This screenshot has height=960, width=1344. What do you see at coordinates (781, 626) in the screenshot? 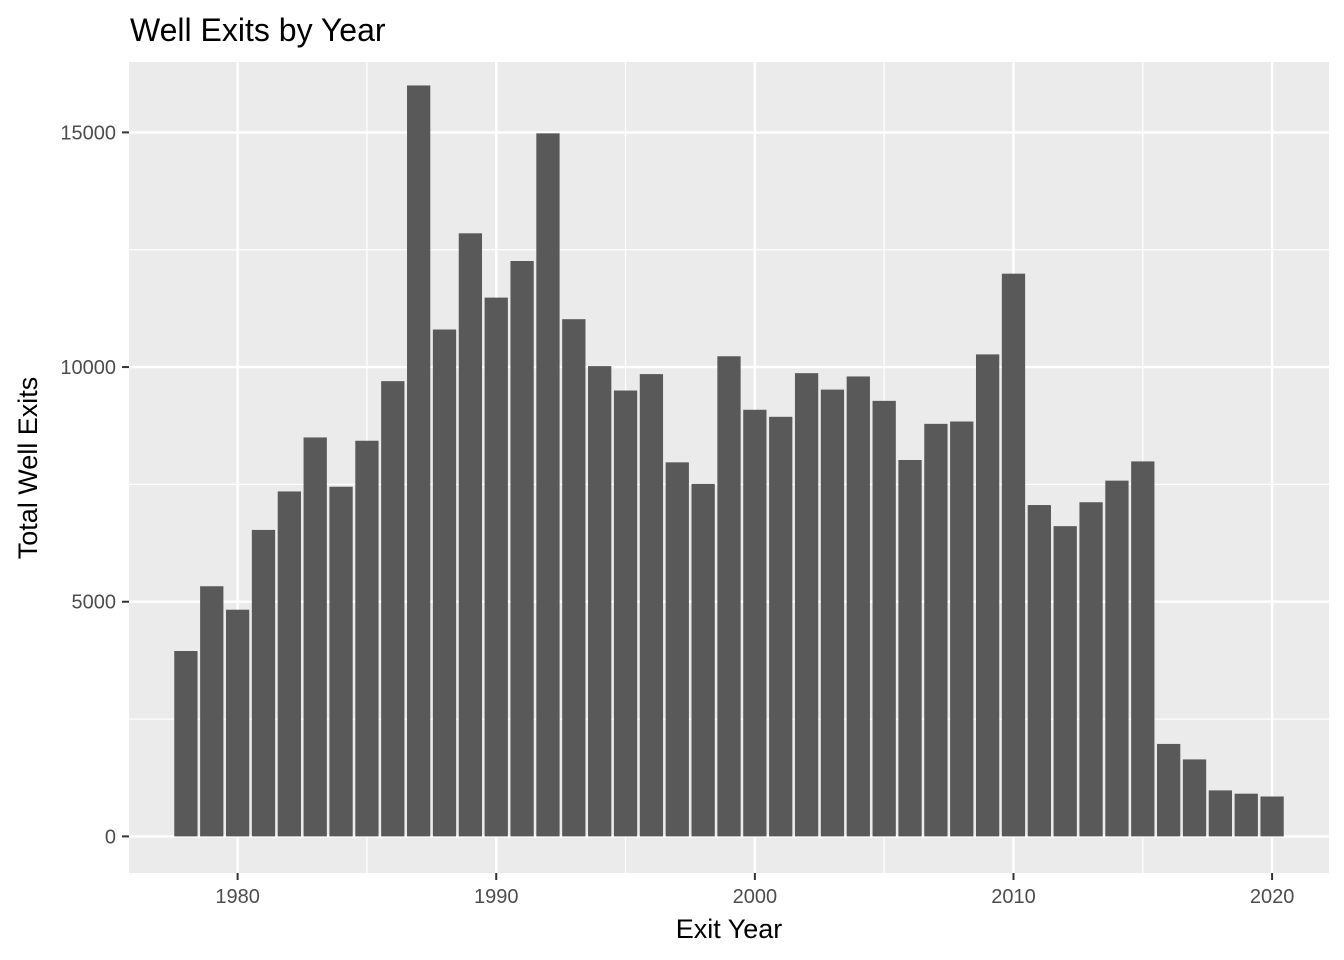
I see `bar-2001` at bounding box center [781, 626].